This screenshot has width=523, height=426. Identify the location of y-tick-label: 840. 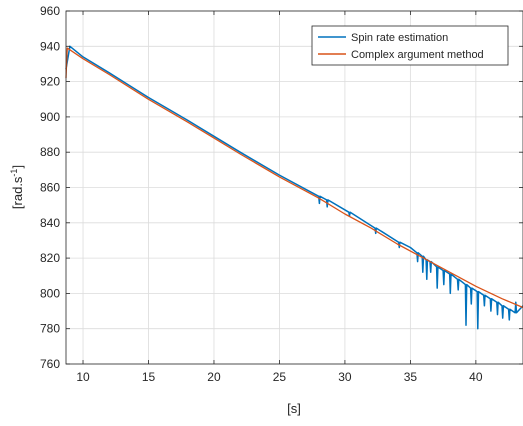
(50, 223).